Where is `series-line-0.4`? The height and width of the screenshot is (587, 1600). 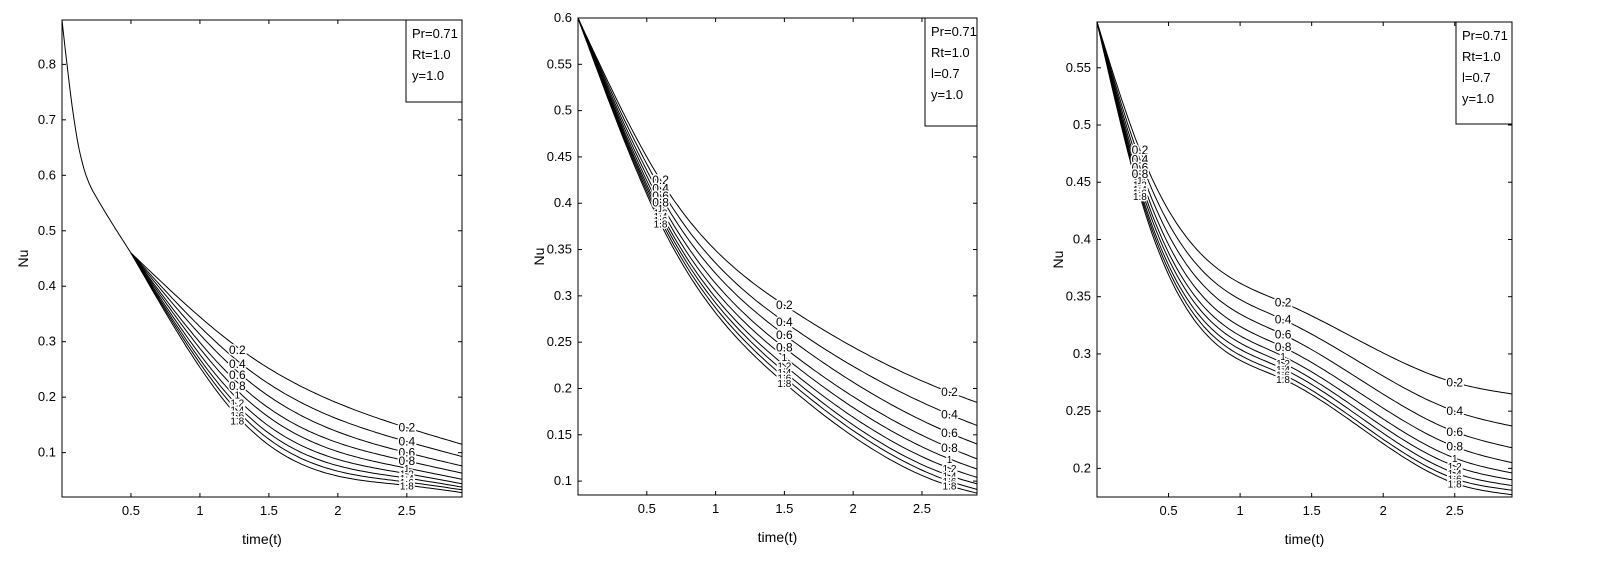
series-line-0.4 is located at coordinates (296, 354).